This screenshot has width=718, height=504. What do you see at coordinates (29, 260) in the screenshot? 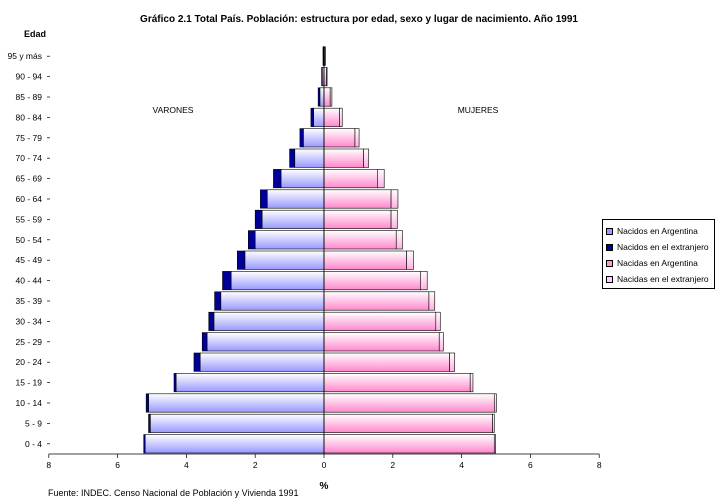
I see `y-tick-label: 45 - 49` at bounding box center [29, 260].